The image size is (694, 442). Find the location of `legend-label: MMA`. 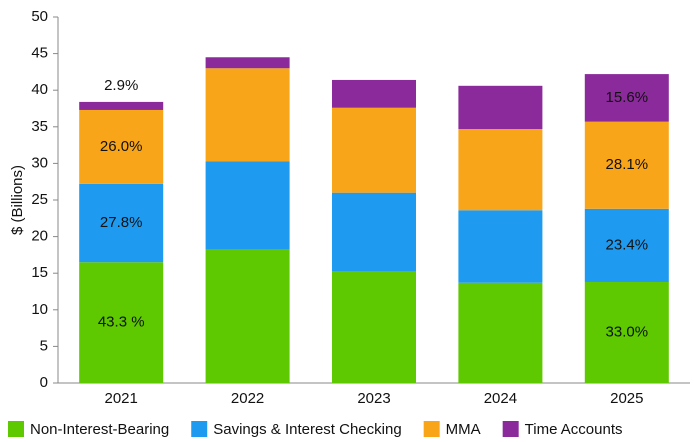

legend-label: MMA is located at coordinates (463, 429).